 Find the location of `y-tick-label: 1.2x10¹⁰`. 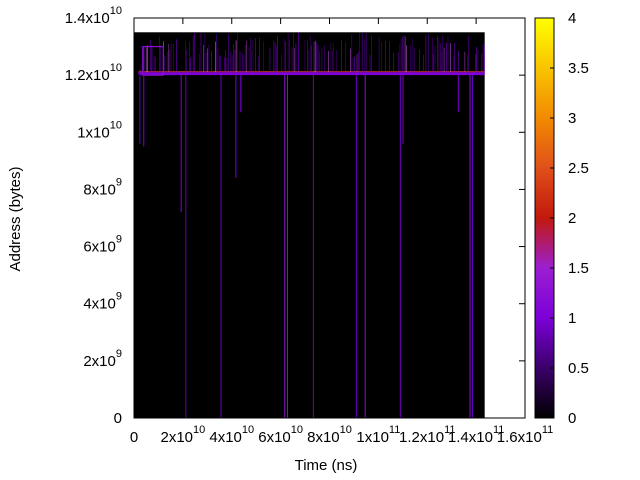

y-tick-label: 1.2x10¹⁰ is located at coordinates (93, 73).